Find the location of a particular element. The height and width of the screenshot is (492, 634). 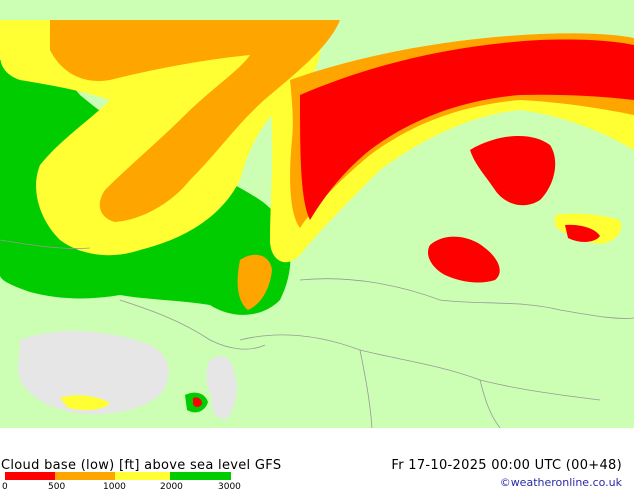

legend-tick: 2000 is located at coordinates (171, 487).